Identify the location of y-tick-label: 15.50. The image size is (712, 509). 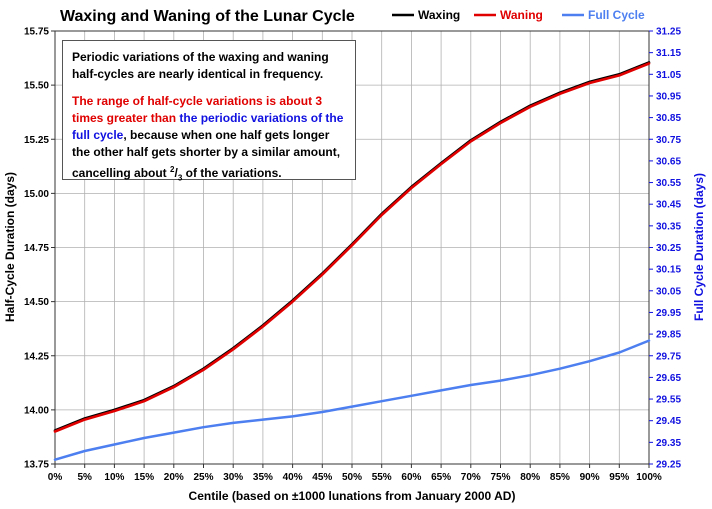
(36, 86).